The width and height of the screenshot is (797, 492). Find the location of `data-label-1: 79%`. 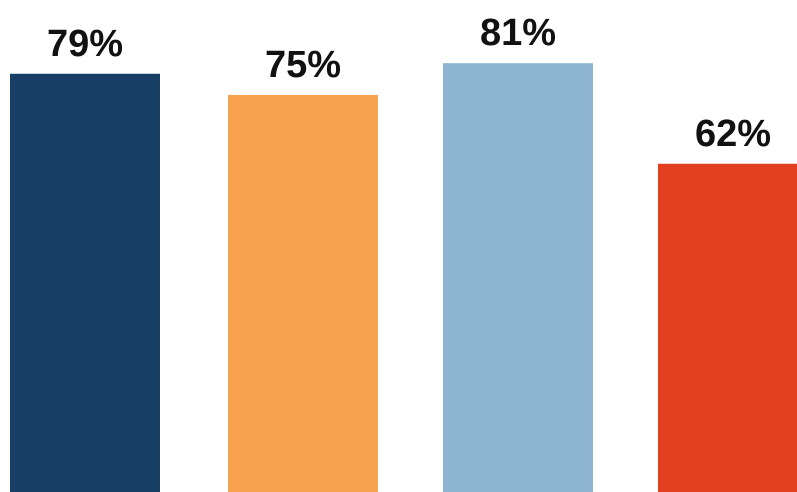

data-label-1: 79% is located at coordinates (85, 44).